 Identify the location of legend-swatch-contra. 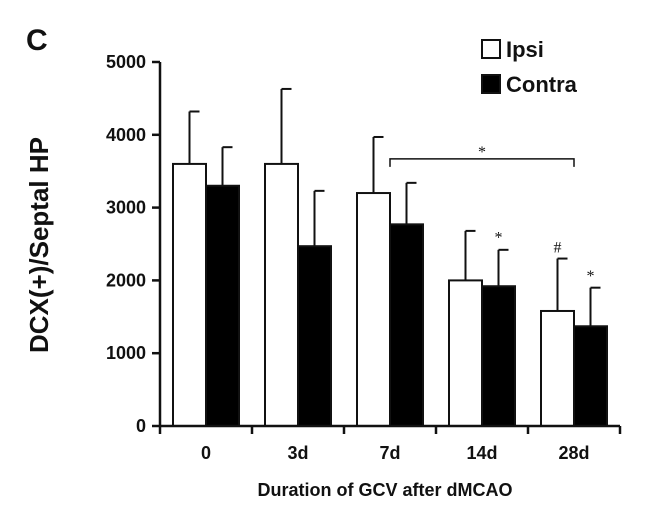
(491, 84).